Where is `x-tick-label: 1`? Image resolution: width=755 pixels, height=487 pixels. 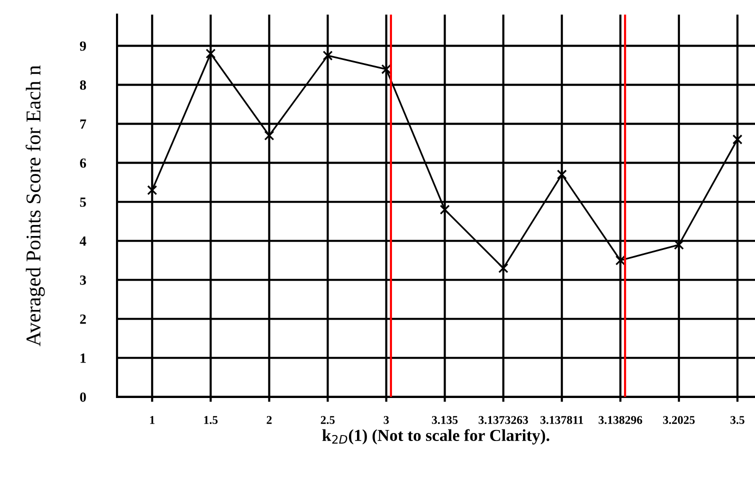 x-tick-label: 1 is located at coordinates (152, 420).